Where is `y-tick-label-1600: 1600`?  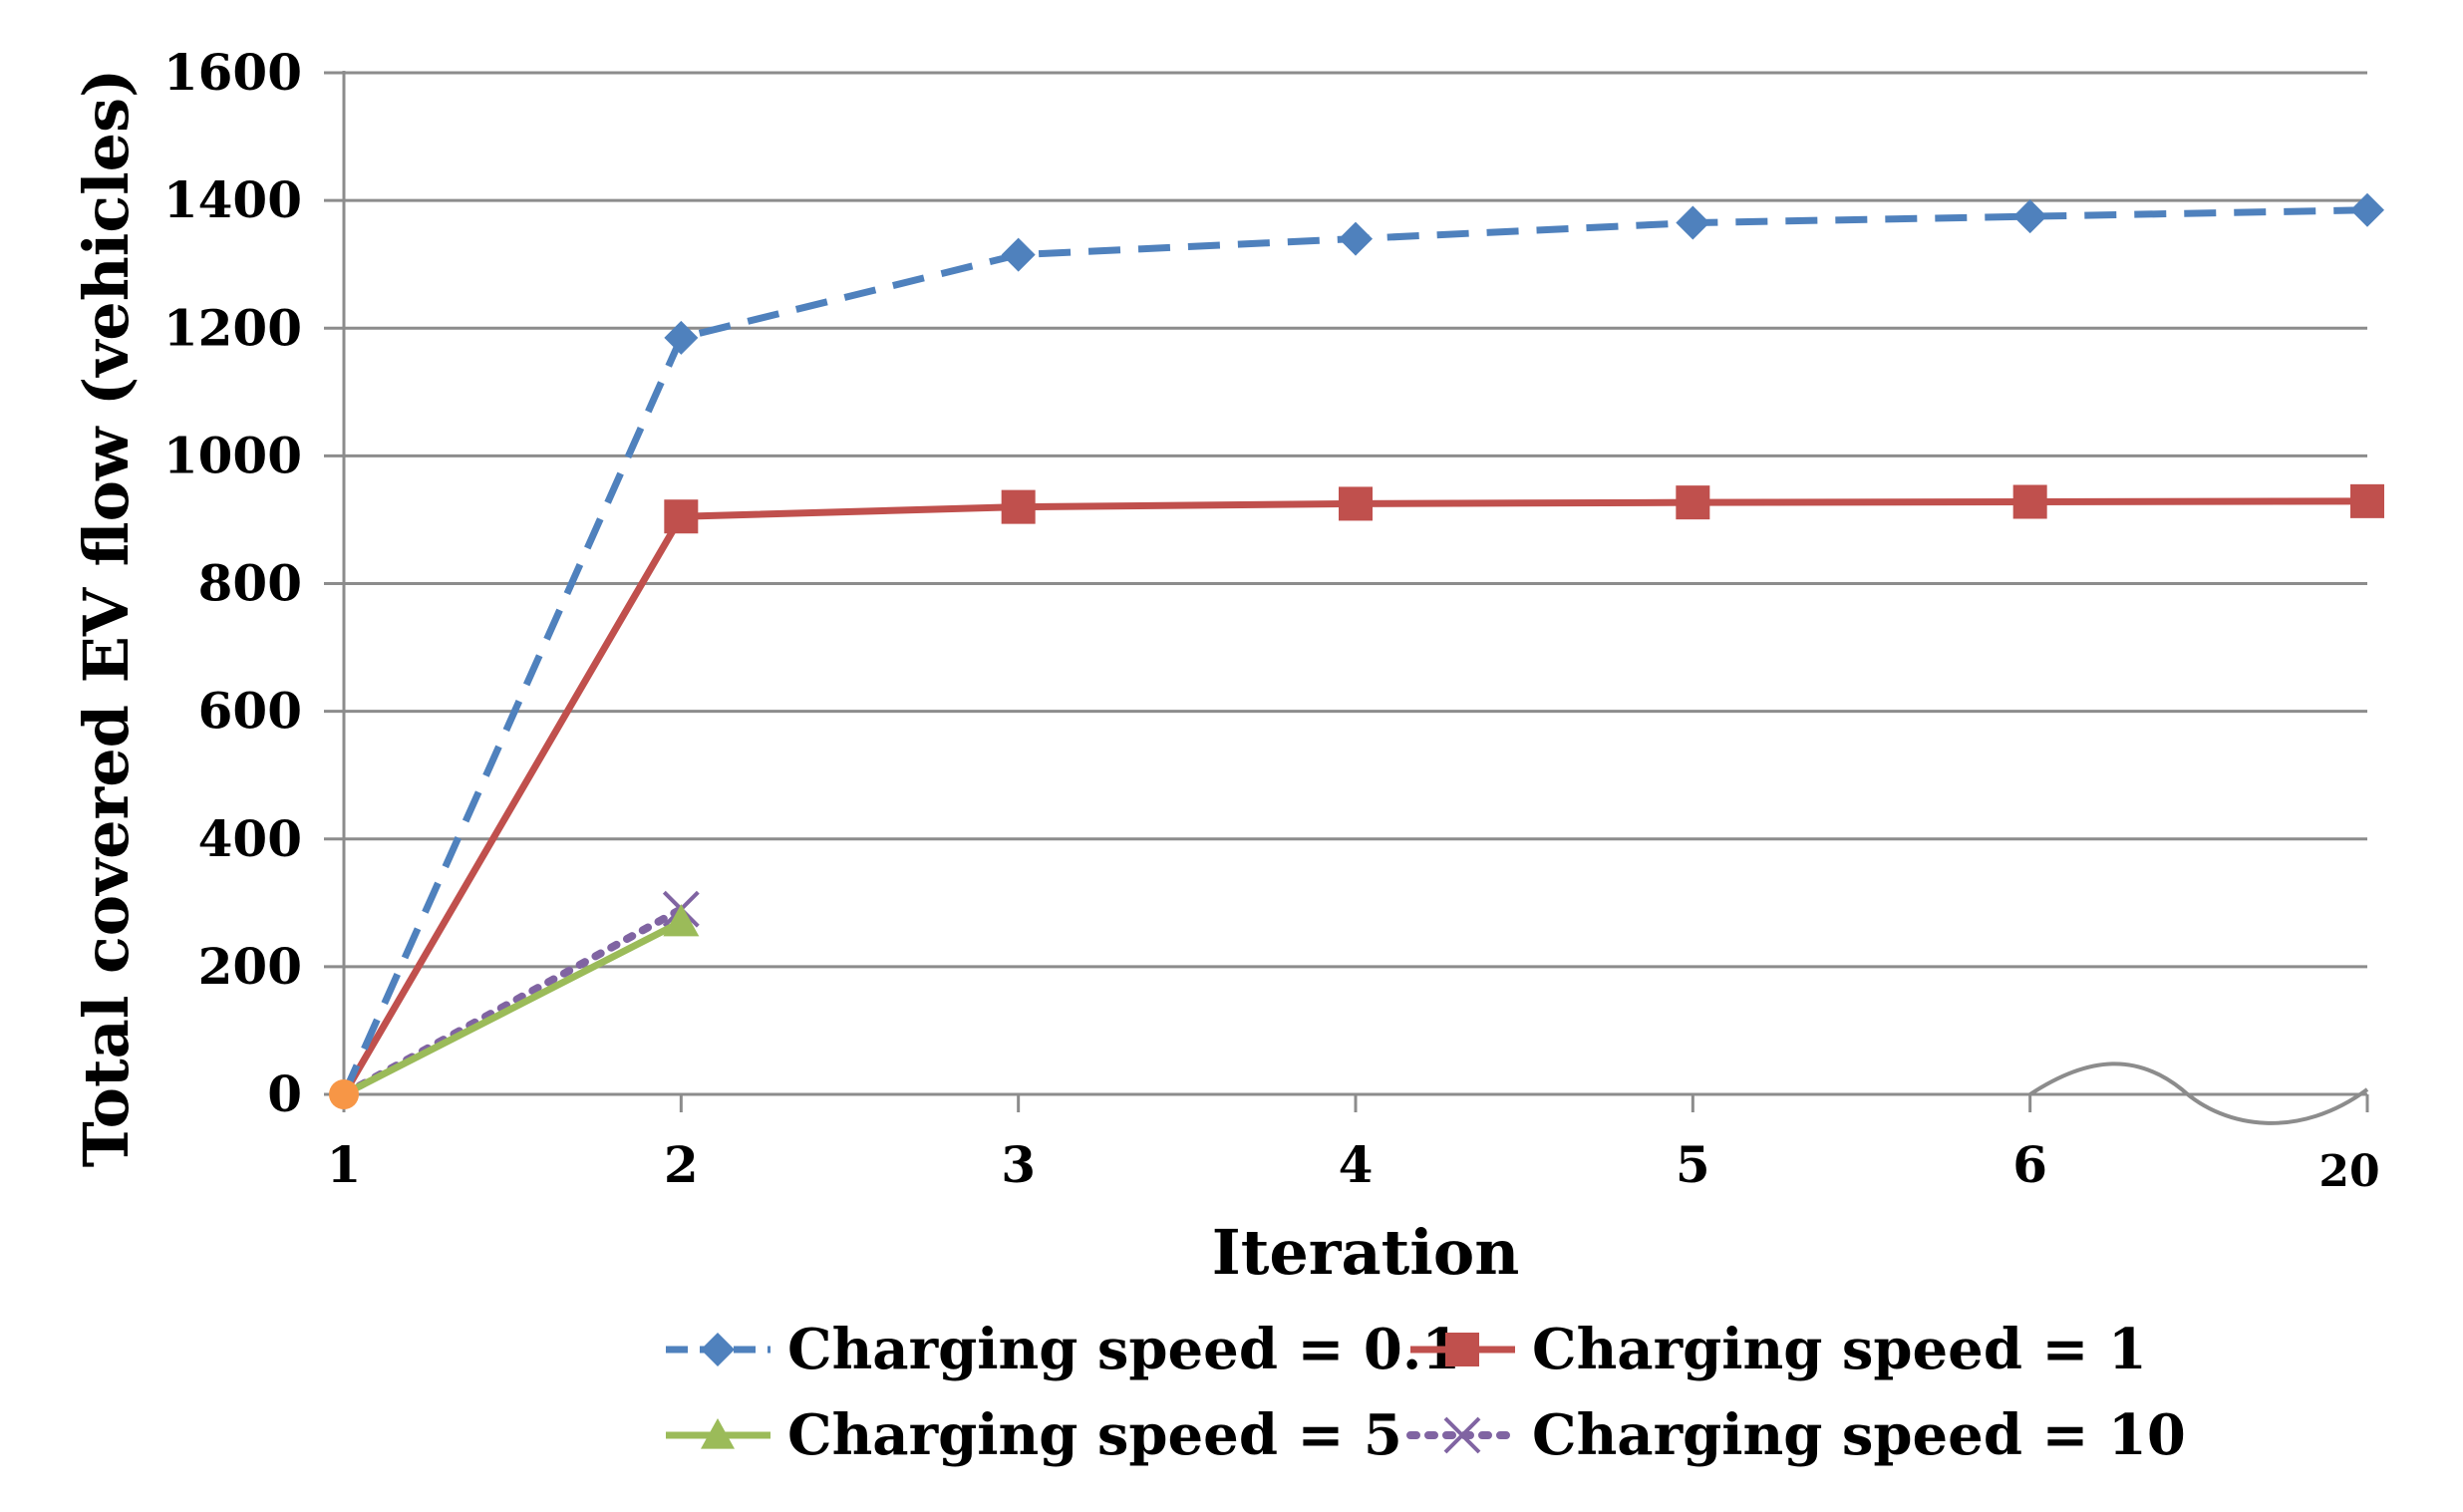
y-tick-label-1600: 1600 is located at coordinates (232, 73).